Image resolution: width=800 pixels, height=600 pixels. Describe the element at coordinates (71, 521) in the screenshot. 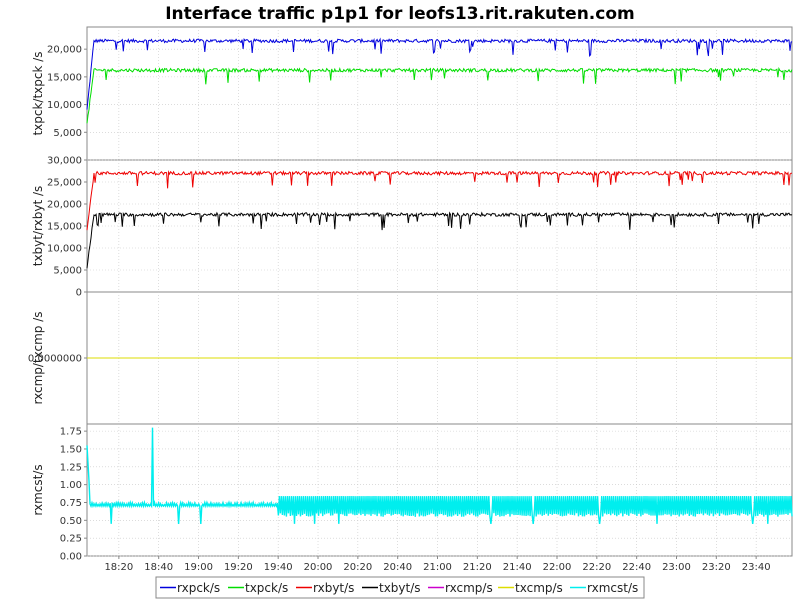

I see `y-tick-label: 0.50` at that location.